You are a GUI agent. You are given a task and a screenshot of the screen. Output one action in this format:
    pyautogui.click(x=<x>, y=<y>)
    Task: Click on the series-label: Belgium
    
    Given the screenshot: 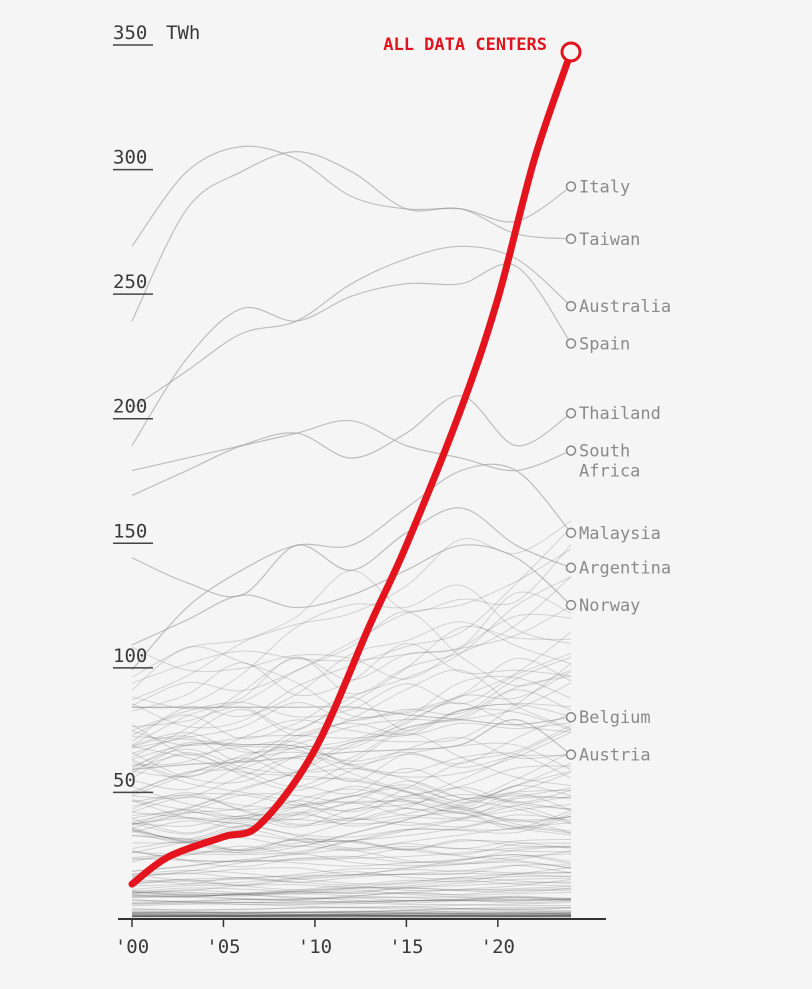 What is the action you would take?
    pyautogui.click(x=615, y=718)
    